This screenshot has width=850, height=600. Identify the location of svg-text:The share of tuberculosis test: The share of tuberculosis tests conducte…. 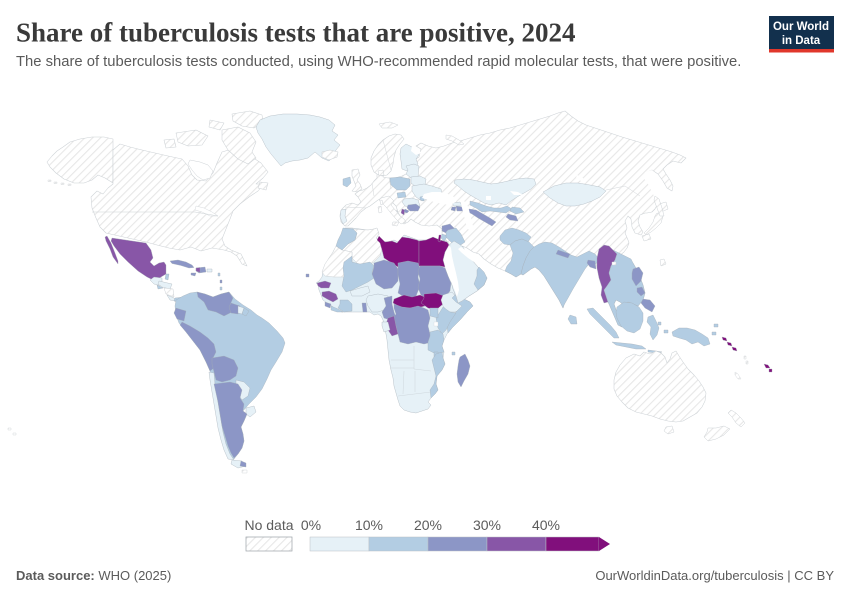
(378, 62).